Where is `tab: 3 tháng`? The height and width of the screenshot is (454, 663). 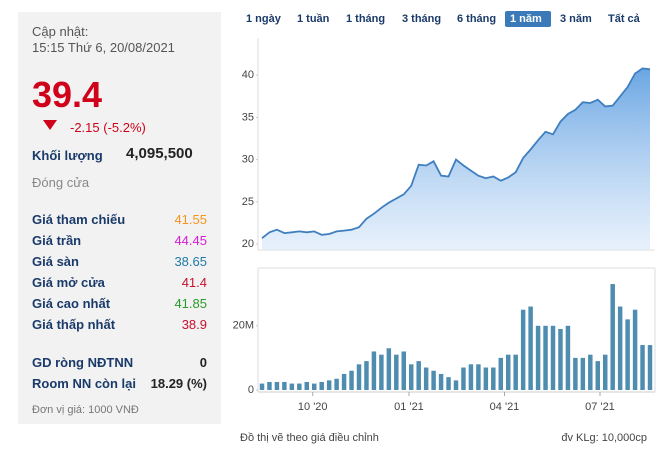
tab: 3 tháng is located at coordinates (421, 19).